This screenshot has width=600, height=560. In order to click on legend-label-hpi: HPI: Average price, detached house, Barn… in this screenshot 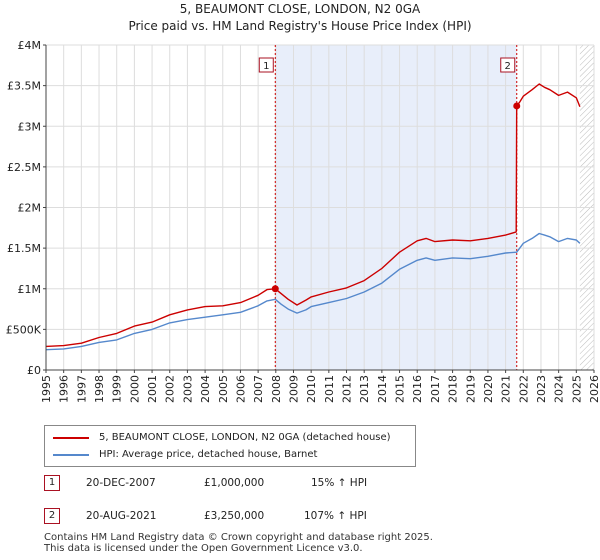, I will do `click(208, 454)`.